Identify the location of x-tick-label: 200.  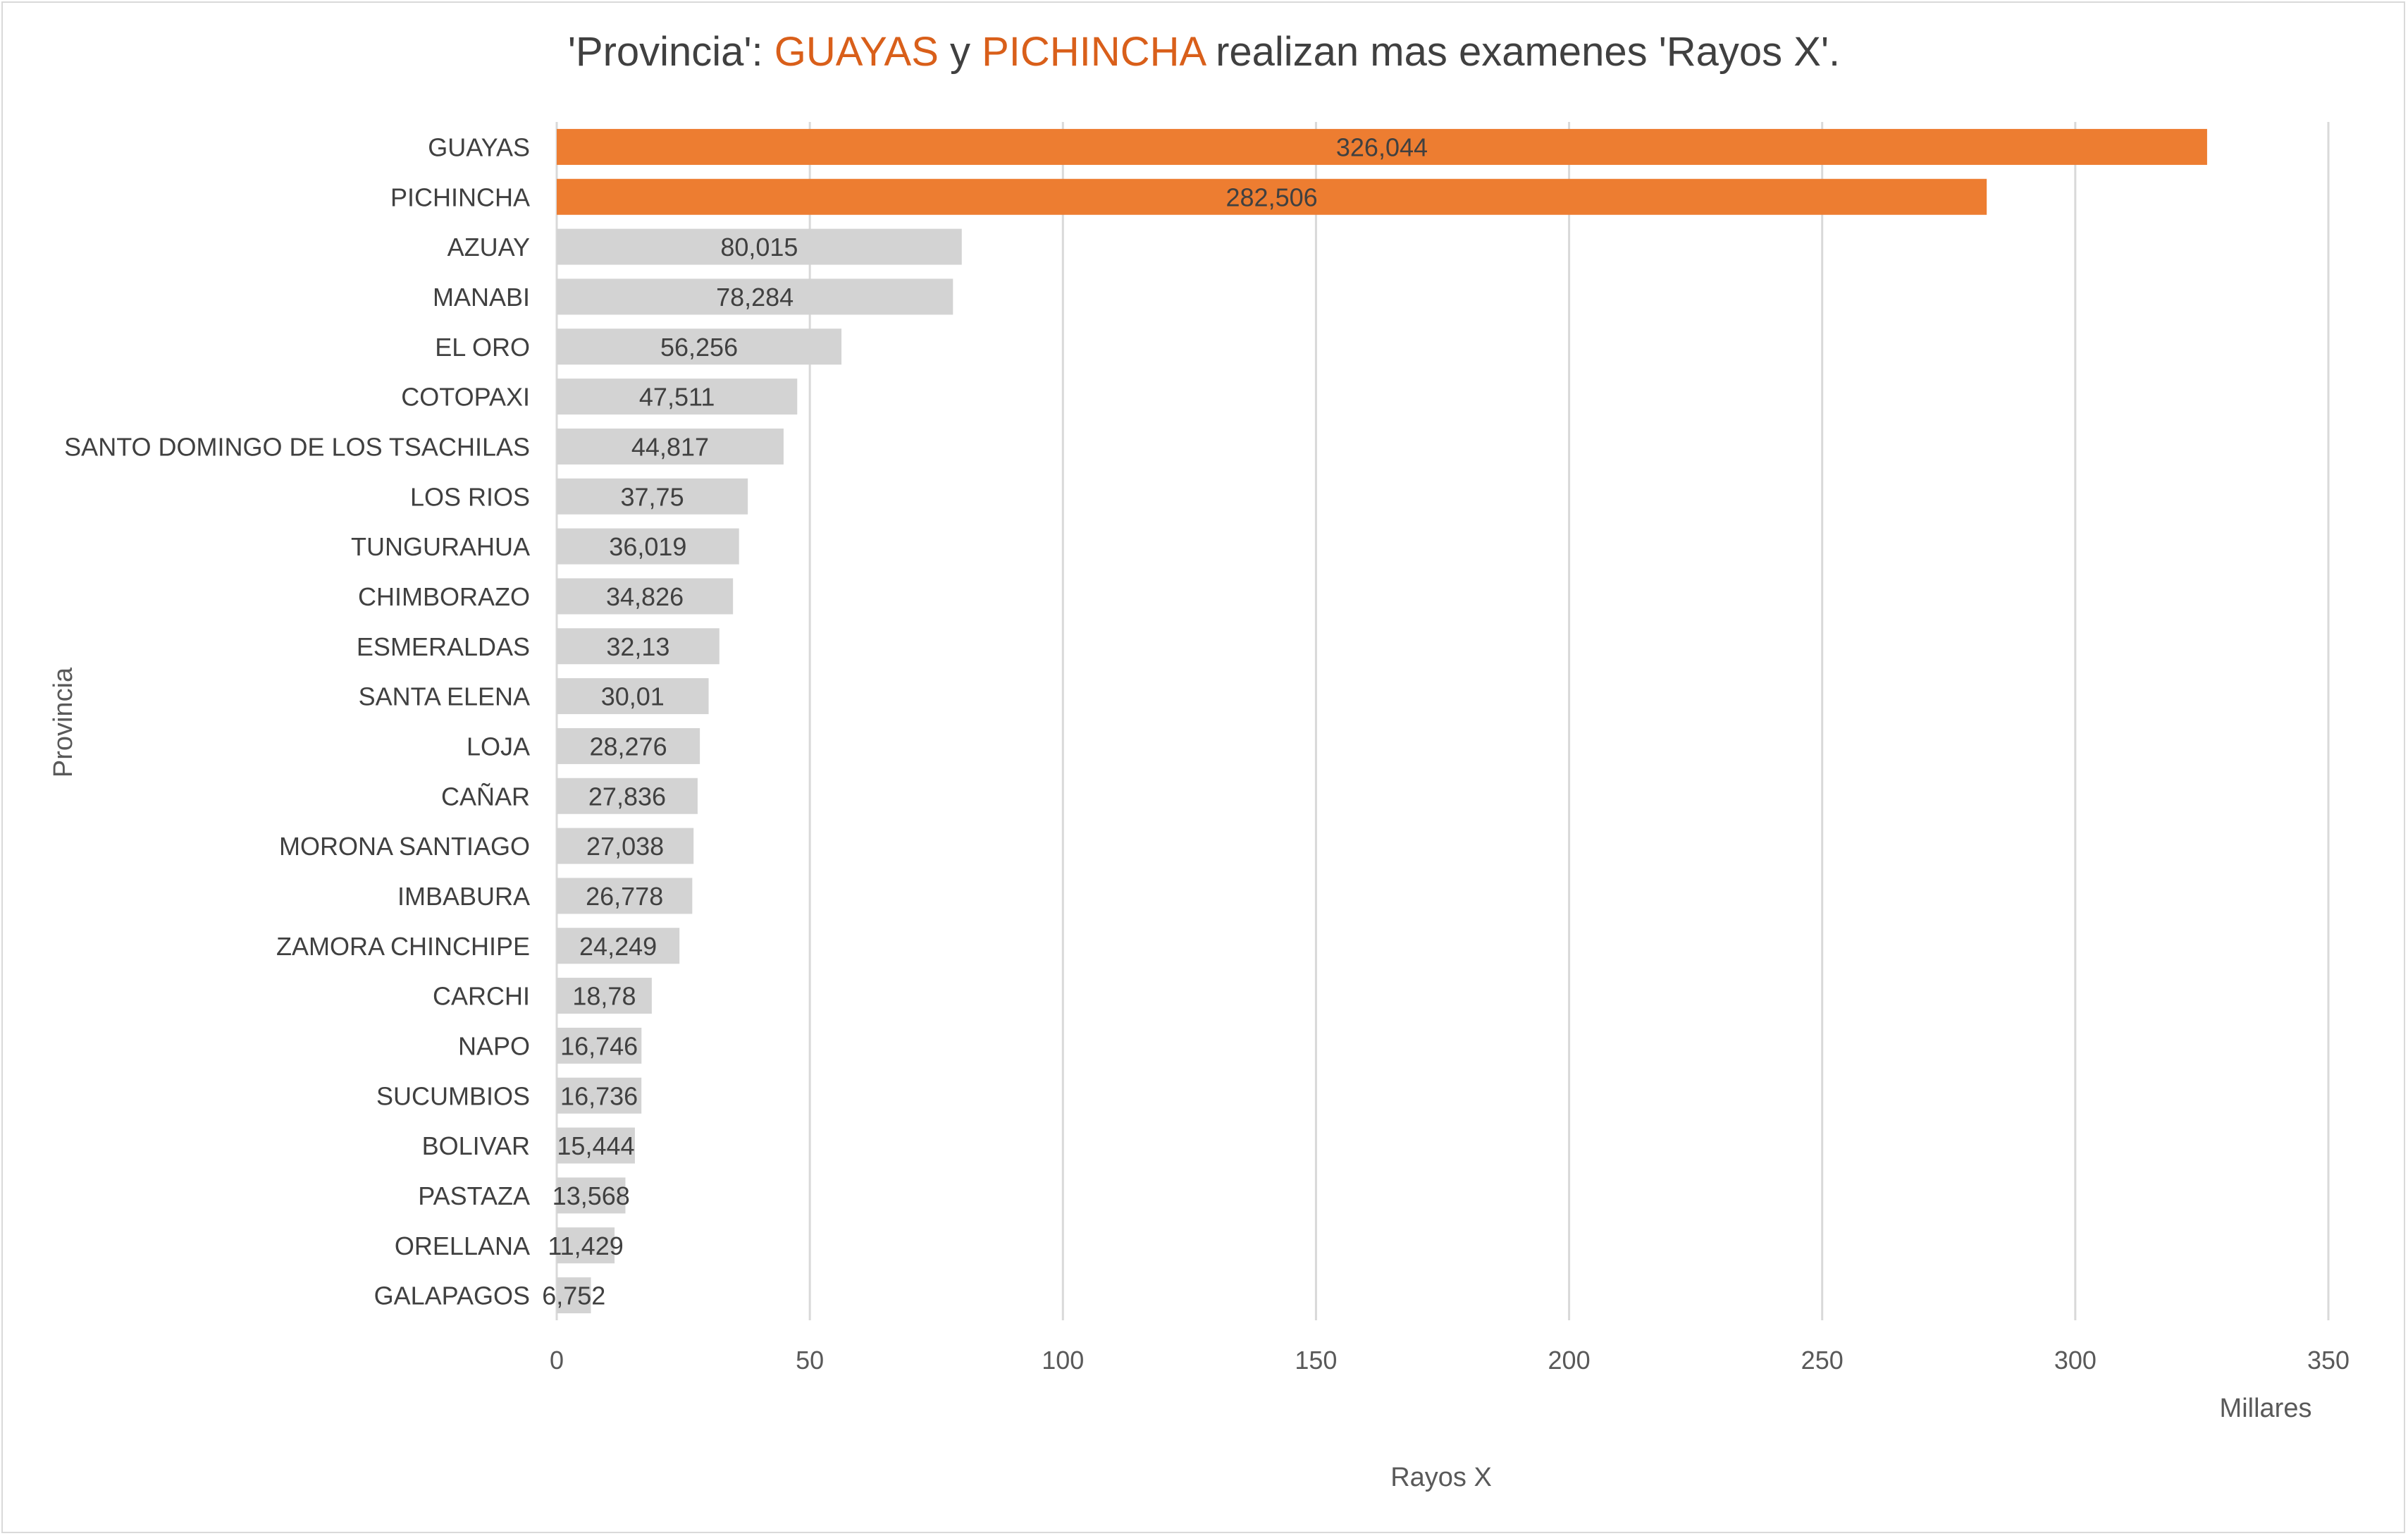
(1569, 1360).